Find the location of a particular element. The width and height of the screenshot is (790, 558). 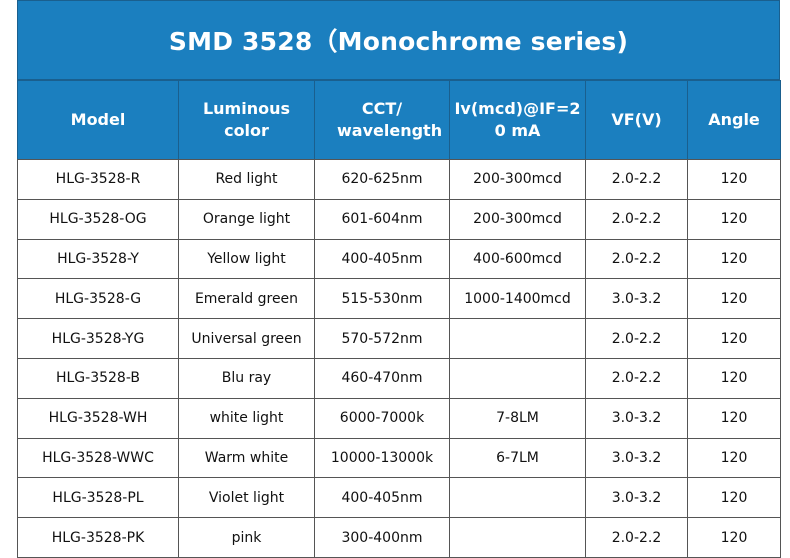

luminous-color-cell: Blu ray is located at coordinates (246, 378).